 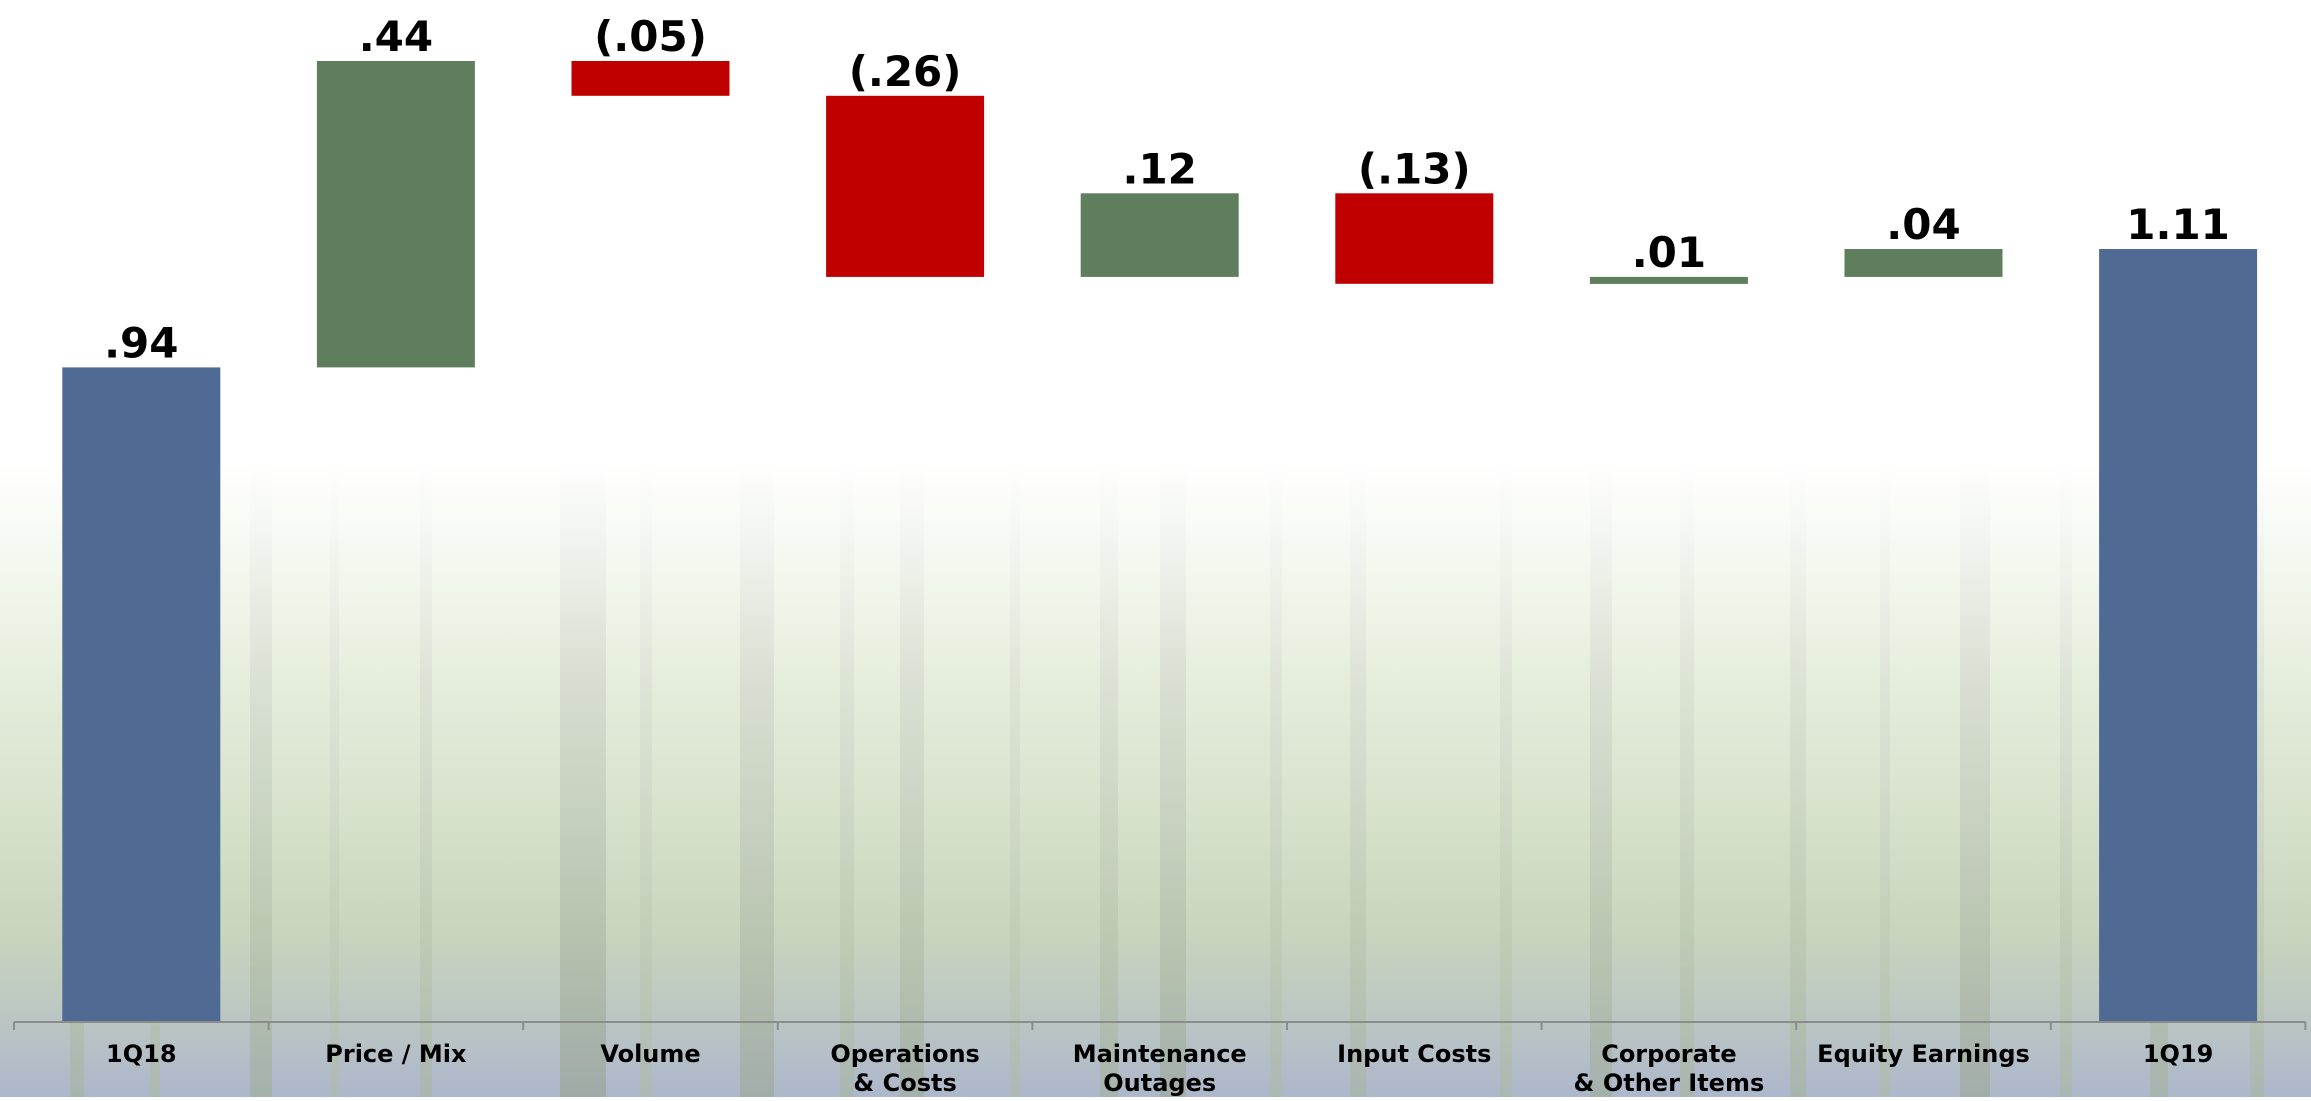 What do you see at coordinates (141, 1054) in the screenshot?
I see `category-label: 1Q18` at bounding box center [141, 1054].